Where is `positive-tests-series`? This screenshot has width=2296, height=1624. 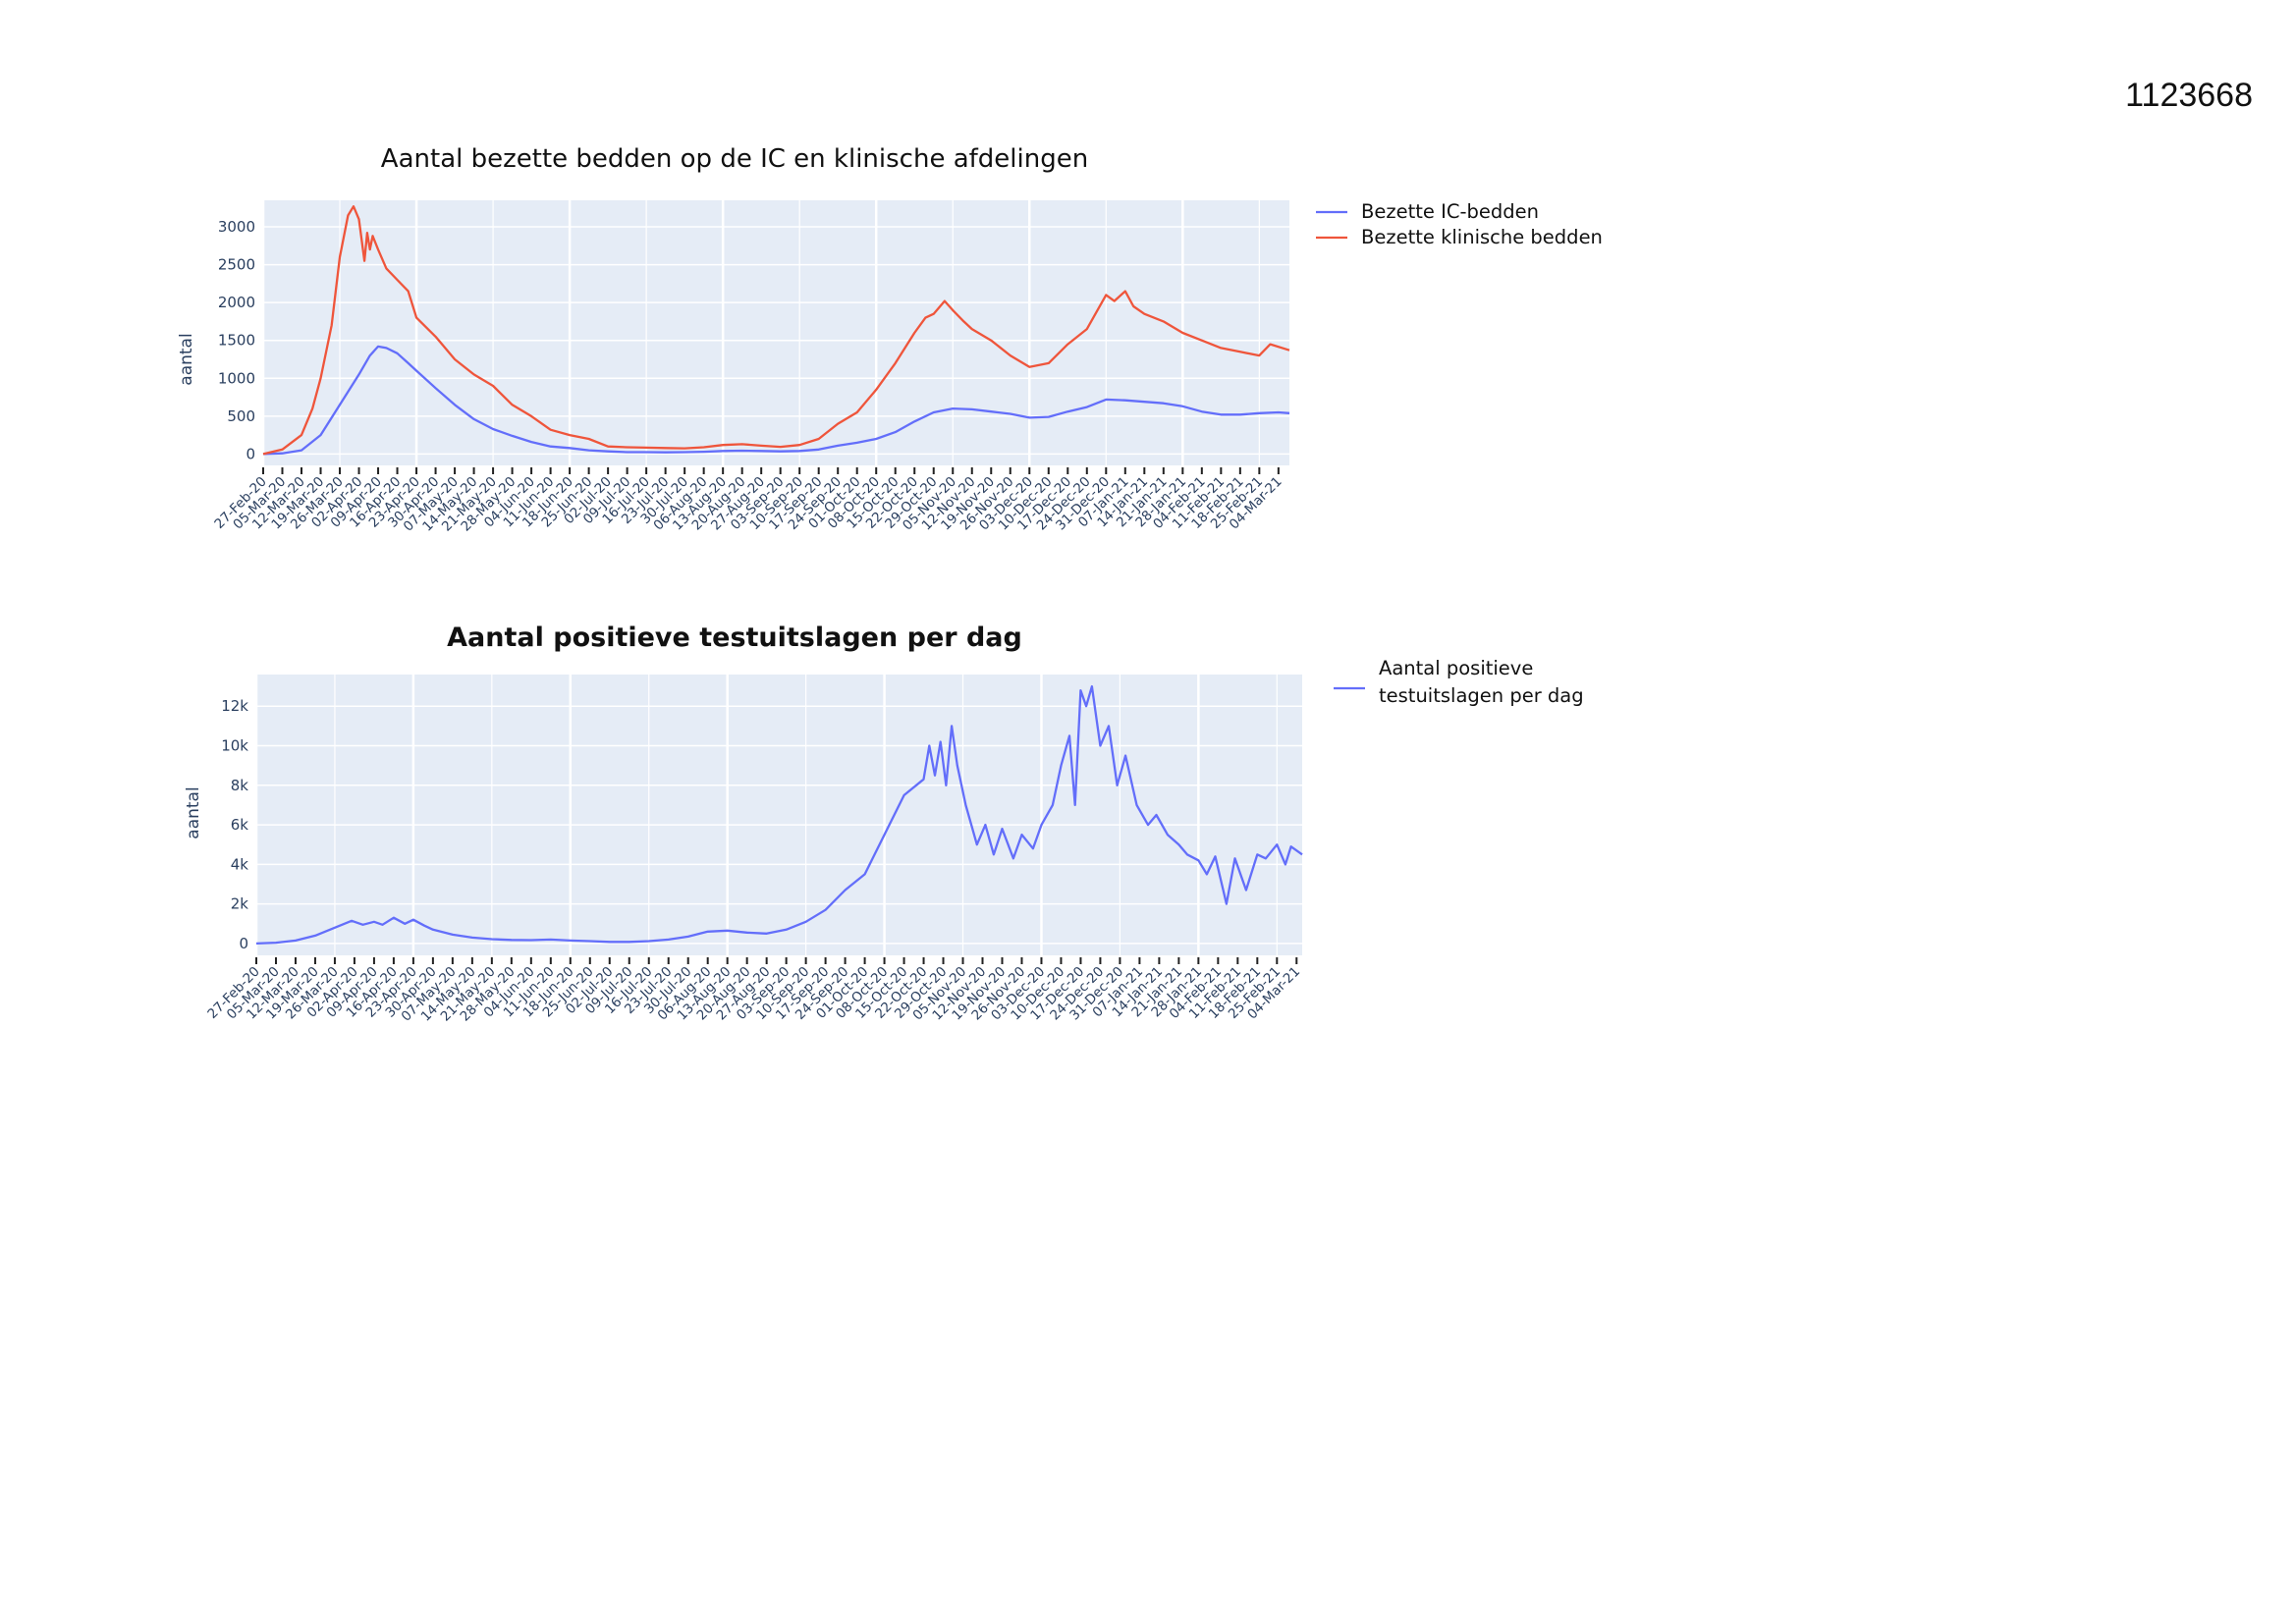 positive-tests-series is located at coordinates (779, 815).